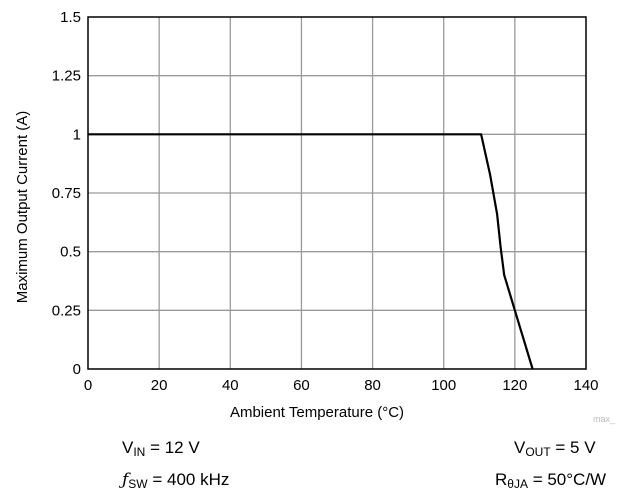 This screenshot has width=634, height=495. Describe the element at coordinates (138, 484) in the screenshot. I see `condition-fsw-subscript: SW` at that location.